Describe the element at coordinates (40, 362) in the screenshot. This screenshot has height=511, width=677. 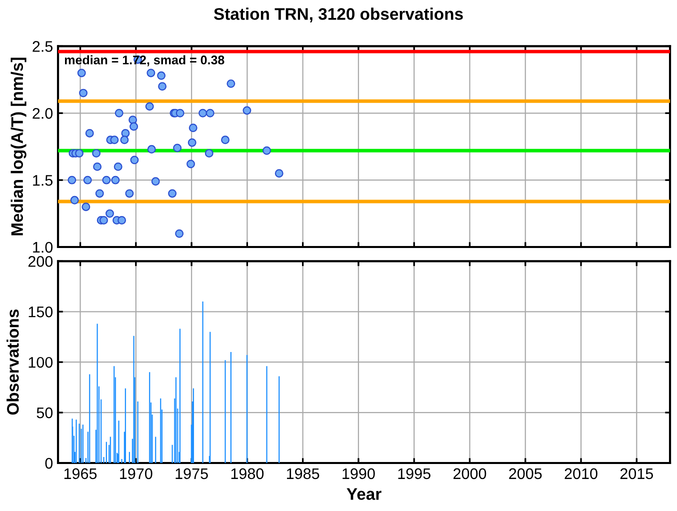
I see `y-tick-label: 100` at that location.